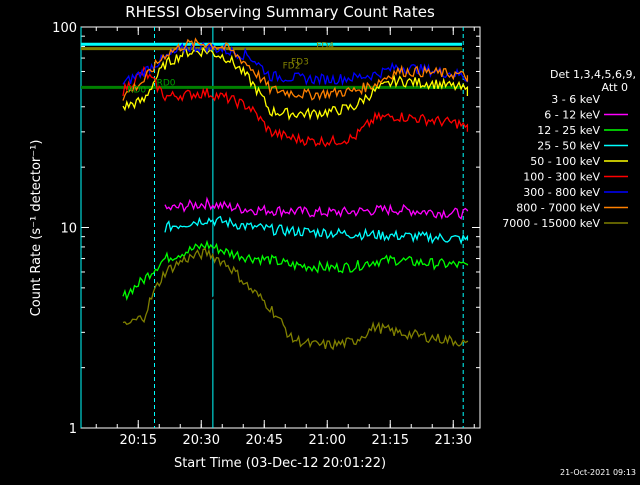 The image size is (640, 485). Describe the element at coordinates (73, 429) in the screenshot. I see `y-tick-label: 1` at that location.